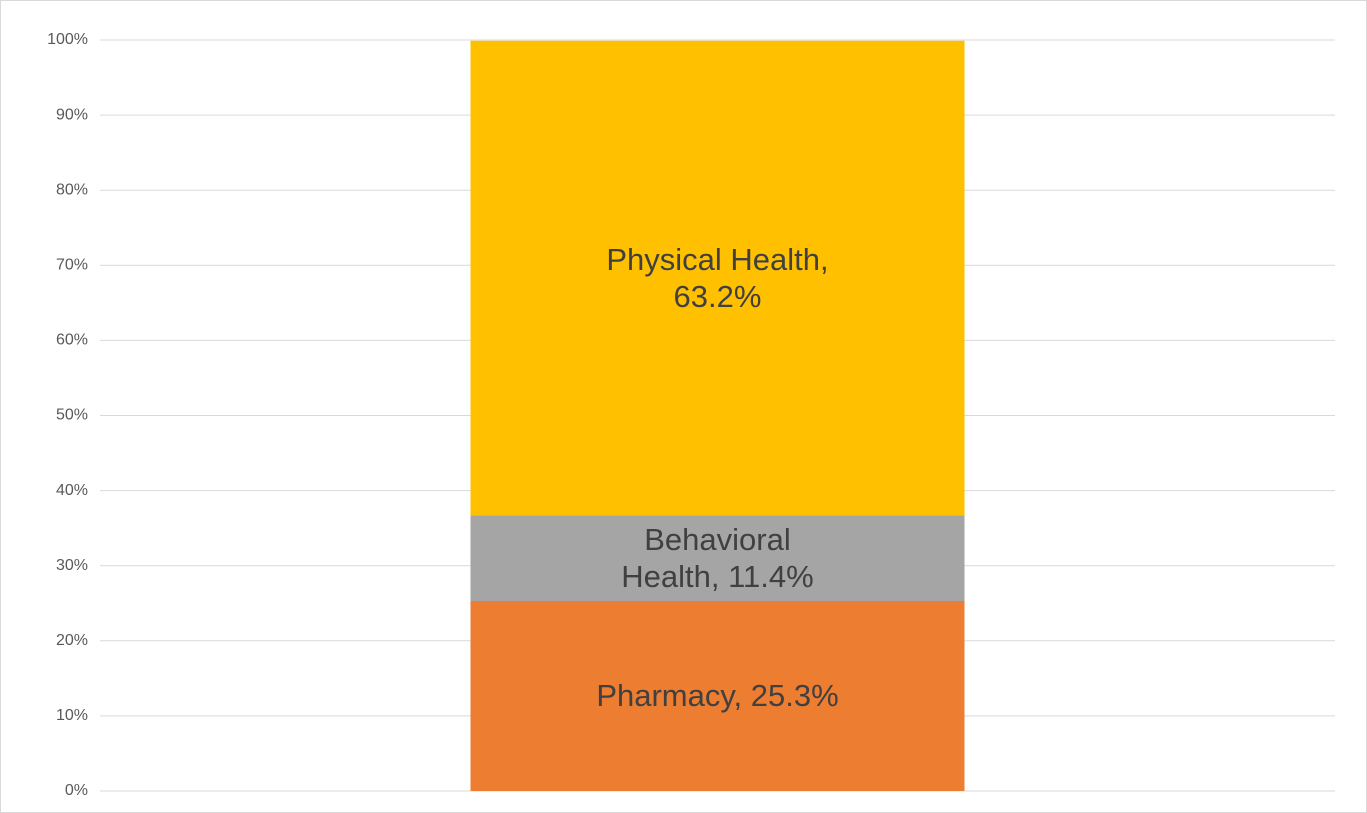  Describe the element at coordinates (72, 189) in the screenshot. I see `y-tick-label: 80%` at that location.